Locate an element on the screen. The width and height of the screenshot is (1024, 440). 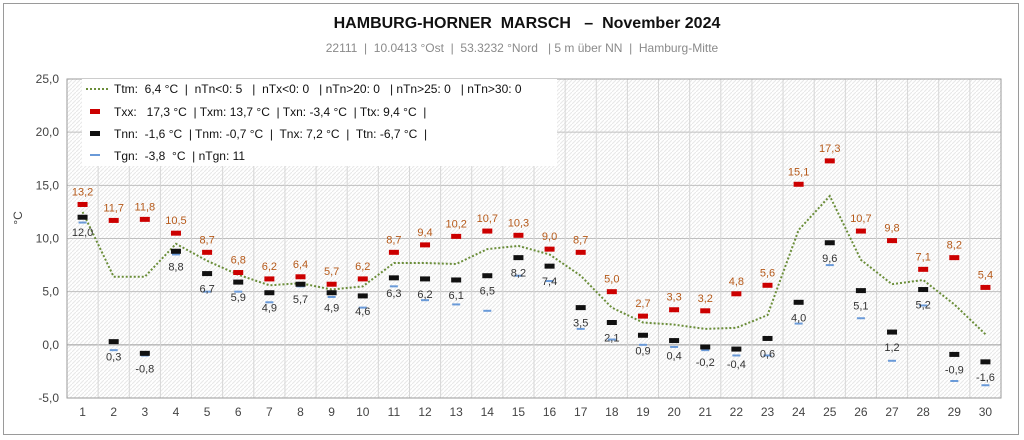
x-tick-label: 10 is located at coordinates (363, 412).